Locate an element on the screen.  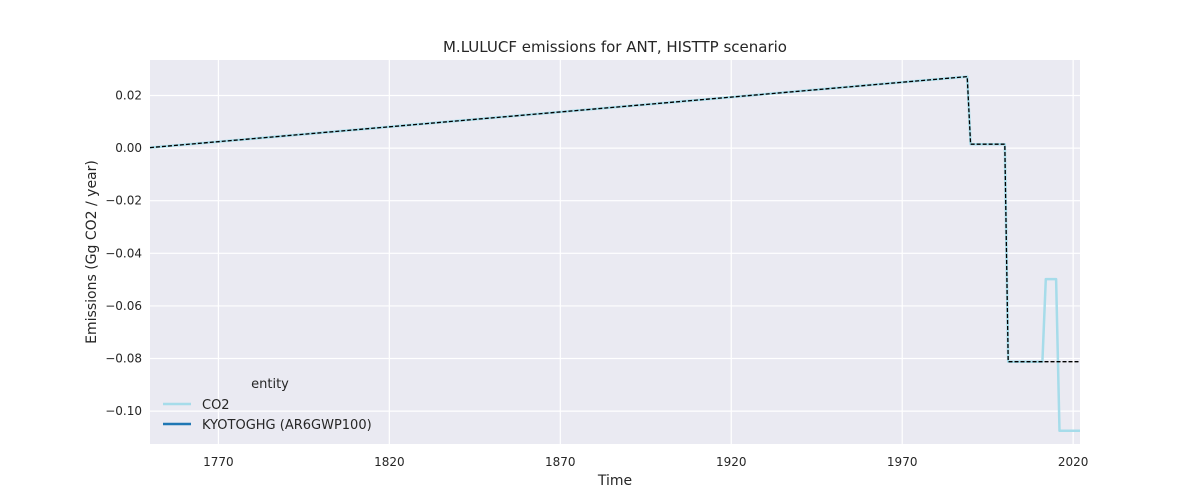
y-axis-label: Emissions (Gg CO2 / year) is located at coordinates (92, 252).